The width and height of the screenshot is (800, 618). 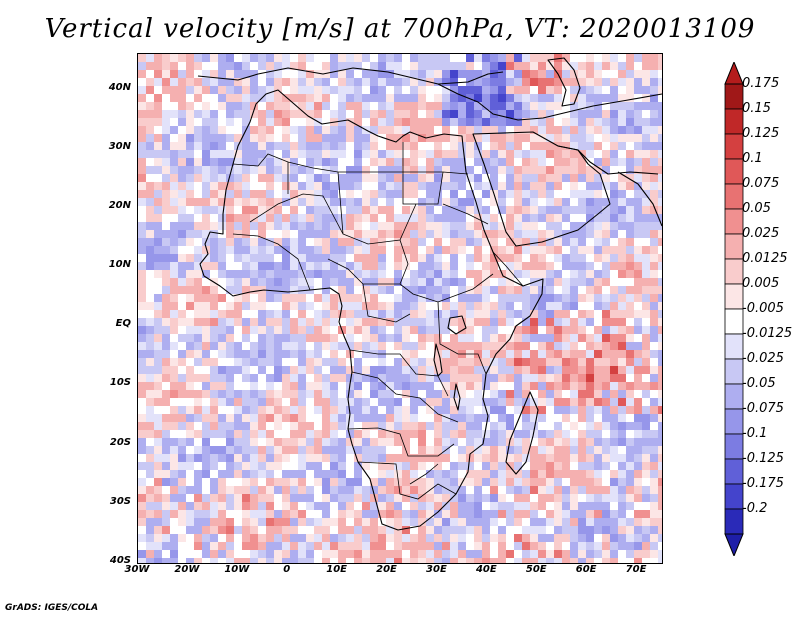 What do you see at coordinates (763, 408) in the screenshot?
I see `colorbar-level-label: -0.075` at bounding box center [763, 408].